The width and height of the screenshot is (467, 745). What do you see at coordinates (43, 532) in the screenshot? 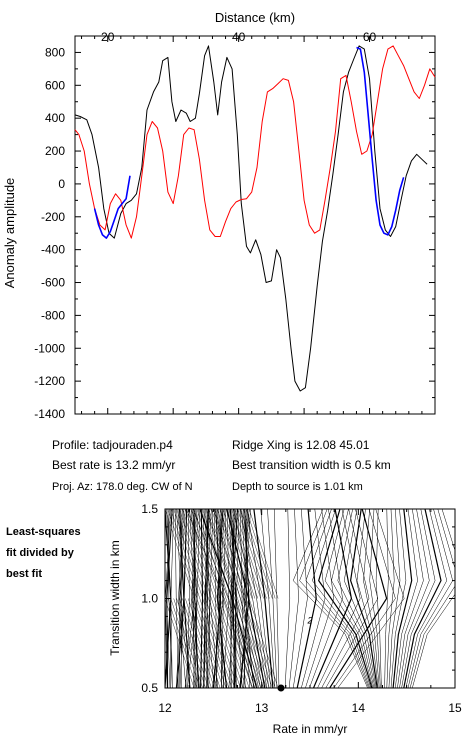
I see `side-note-line: Least-squares` at bounding box center [43, 532].